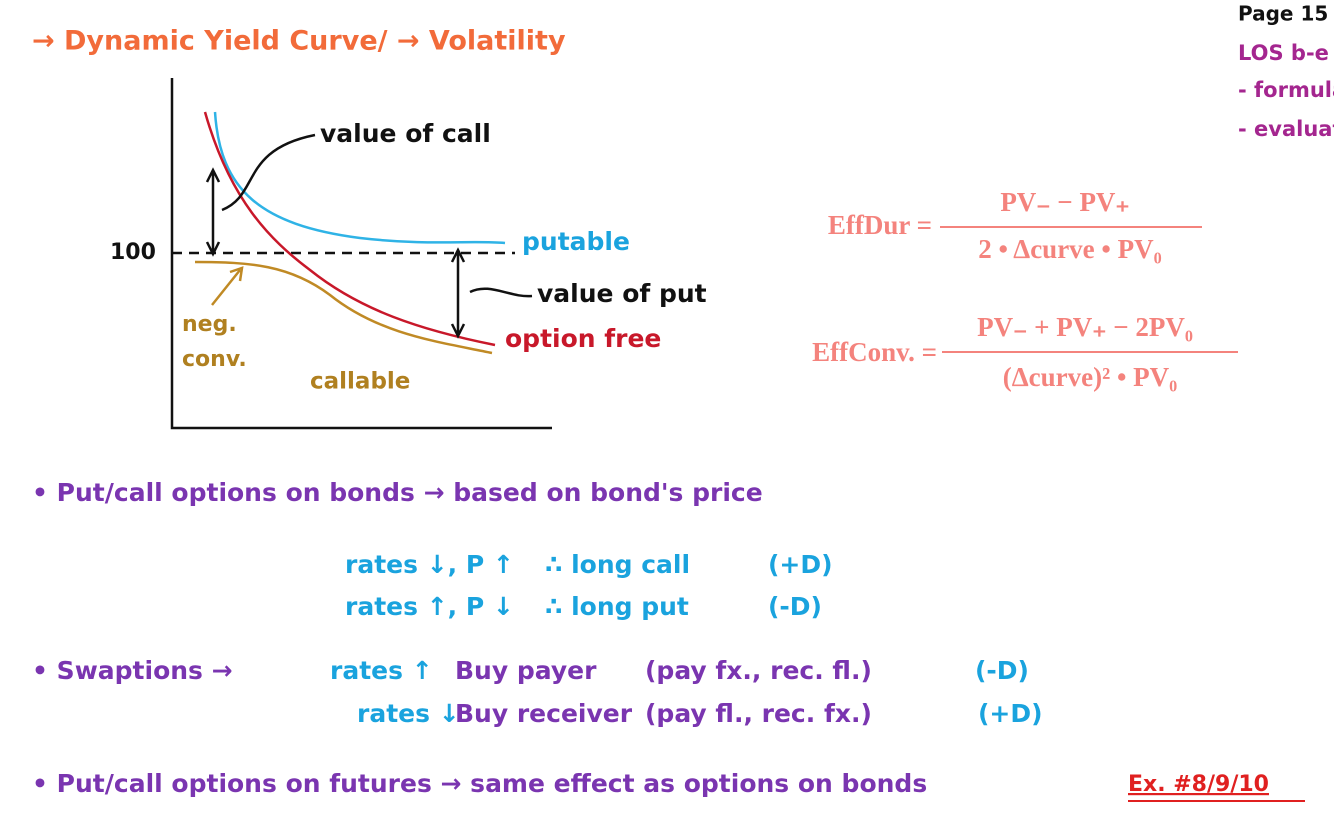 This screenshot has width=1334, height=823. I want to click on task: - evaluate, so click(1286, 129).